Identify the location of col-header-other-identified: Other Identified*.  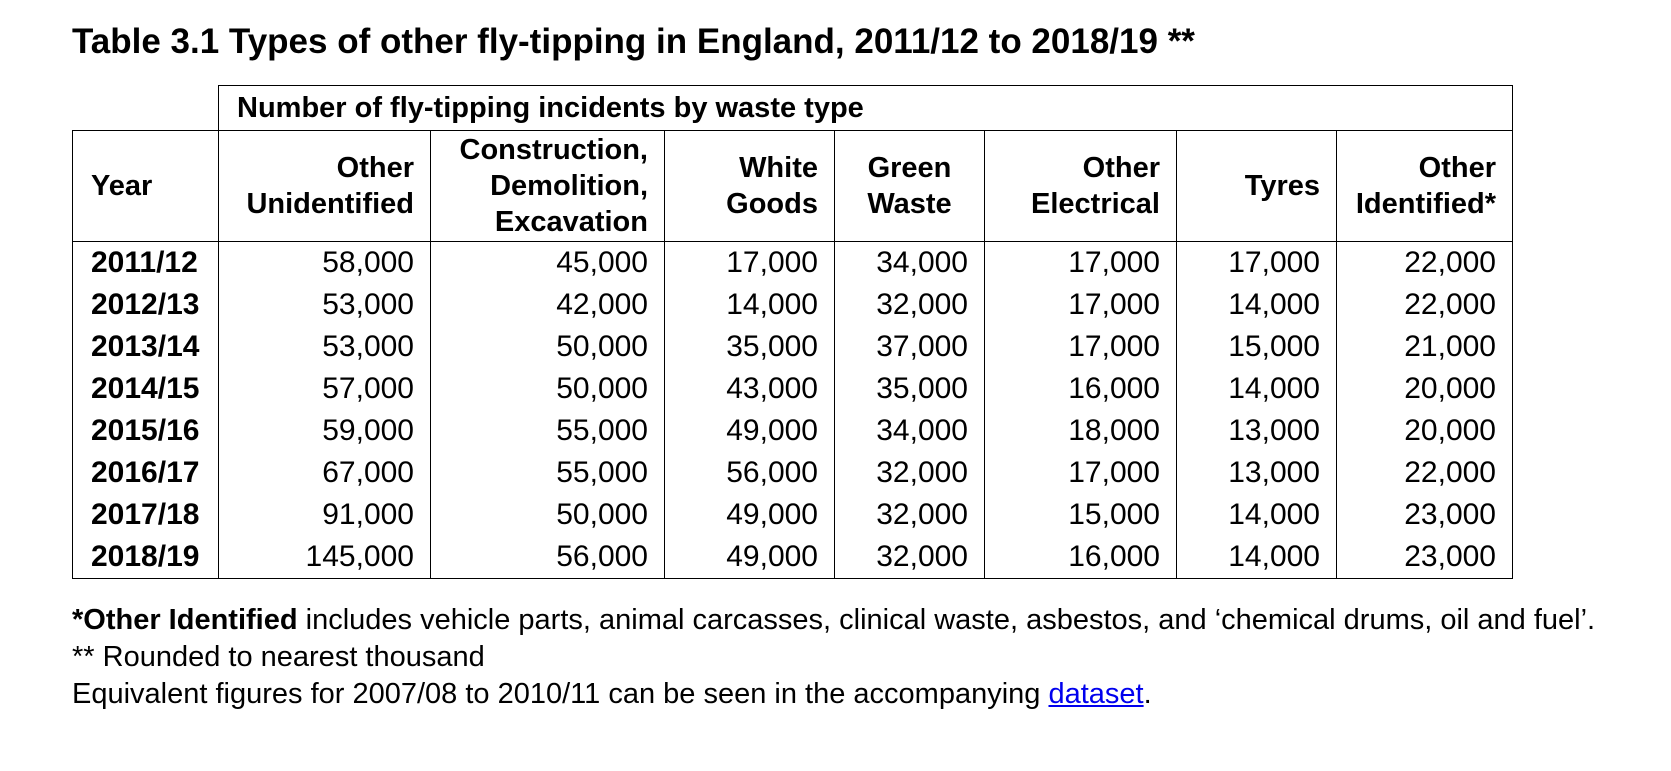
(1424, 186).